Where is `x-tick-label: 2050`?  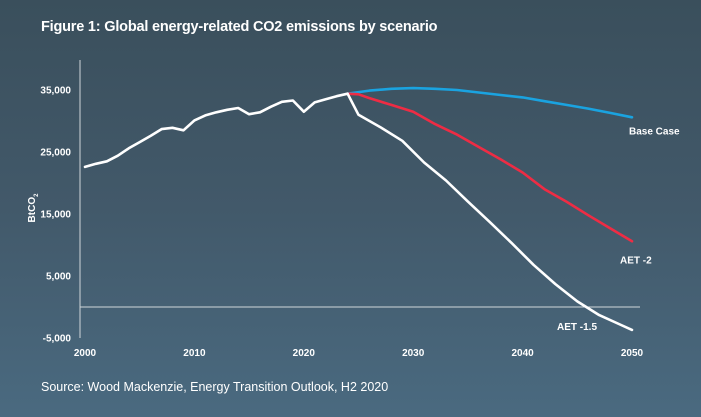 x-tick-label: 2050 is located at coordinates (632, 353).